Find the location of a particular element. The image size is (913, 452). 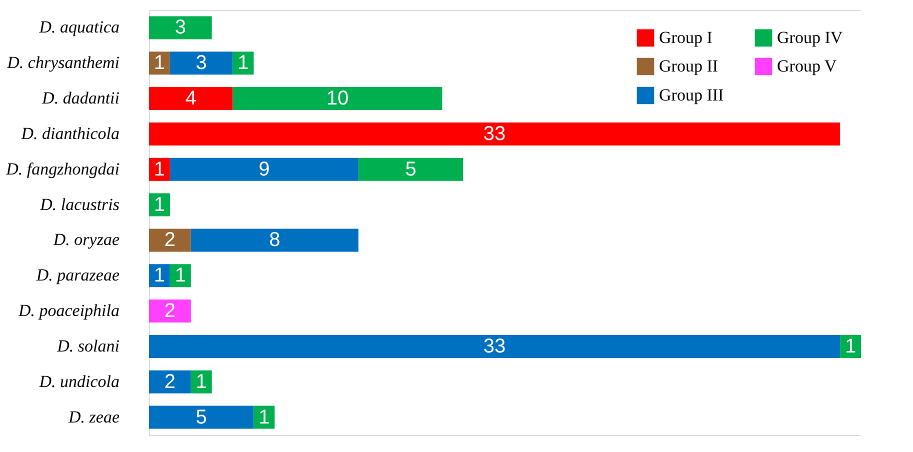

data-label: 10 is located at coordinates (337, 99).